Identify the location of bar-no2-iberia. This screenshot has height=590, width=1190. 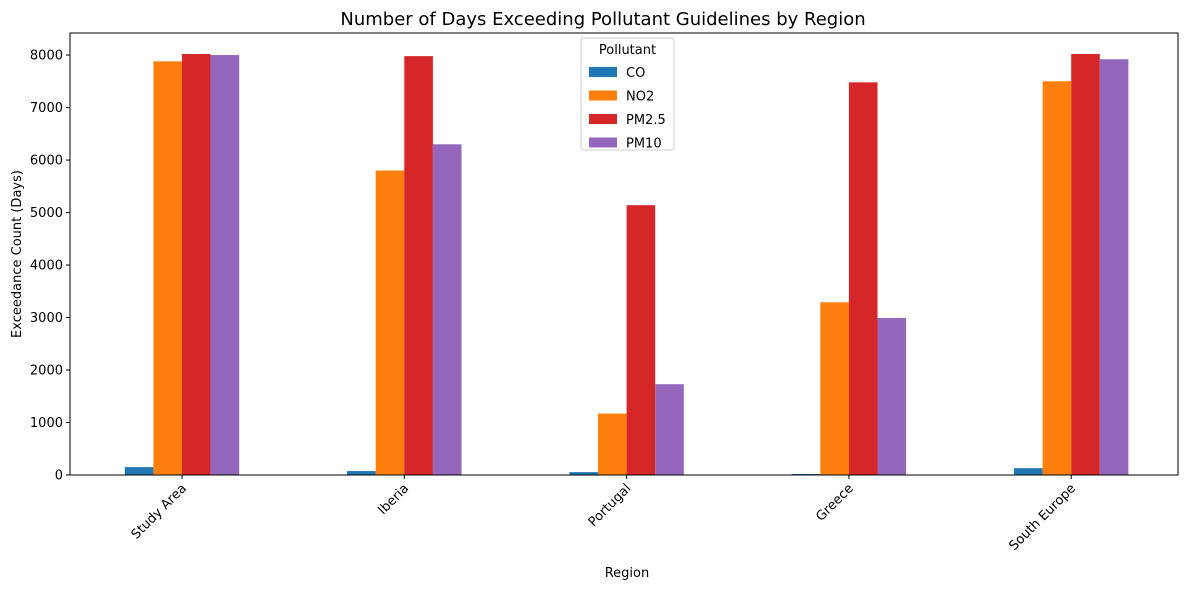
(390, 322).